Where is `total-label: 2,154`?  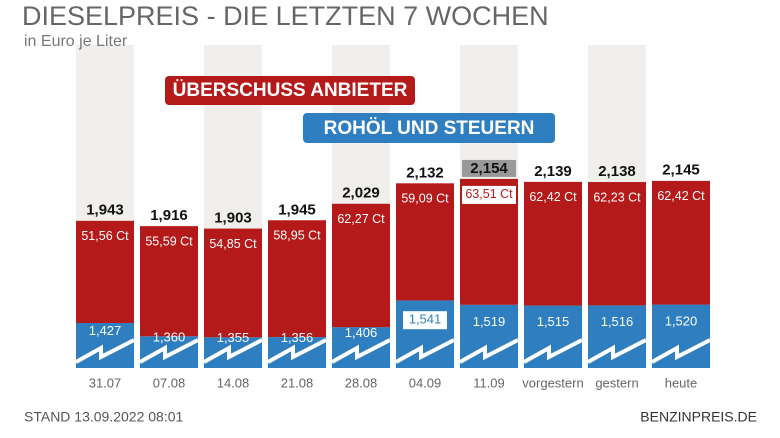
total-label: 2,154 is located at coordinates (489, 168).